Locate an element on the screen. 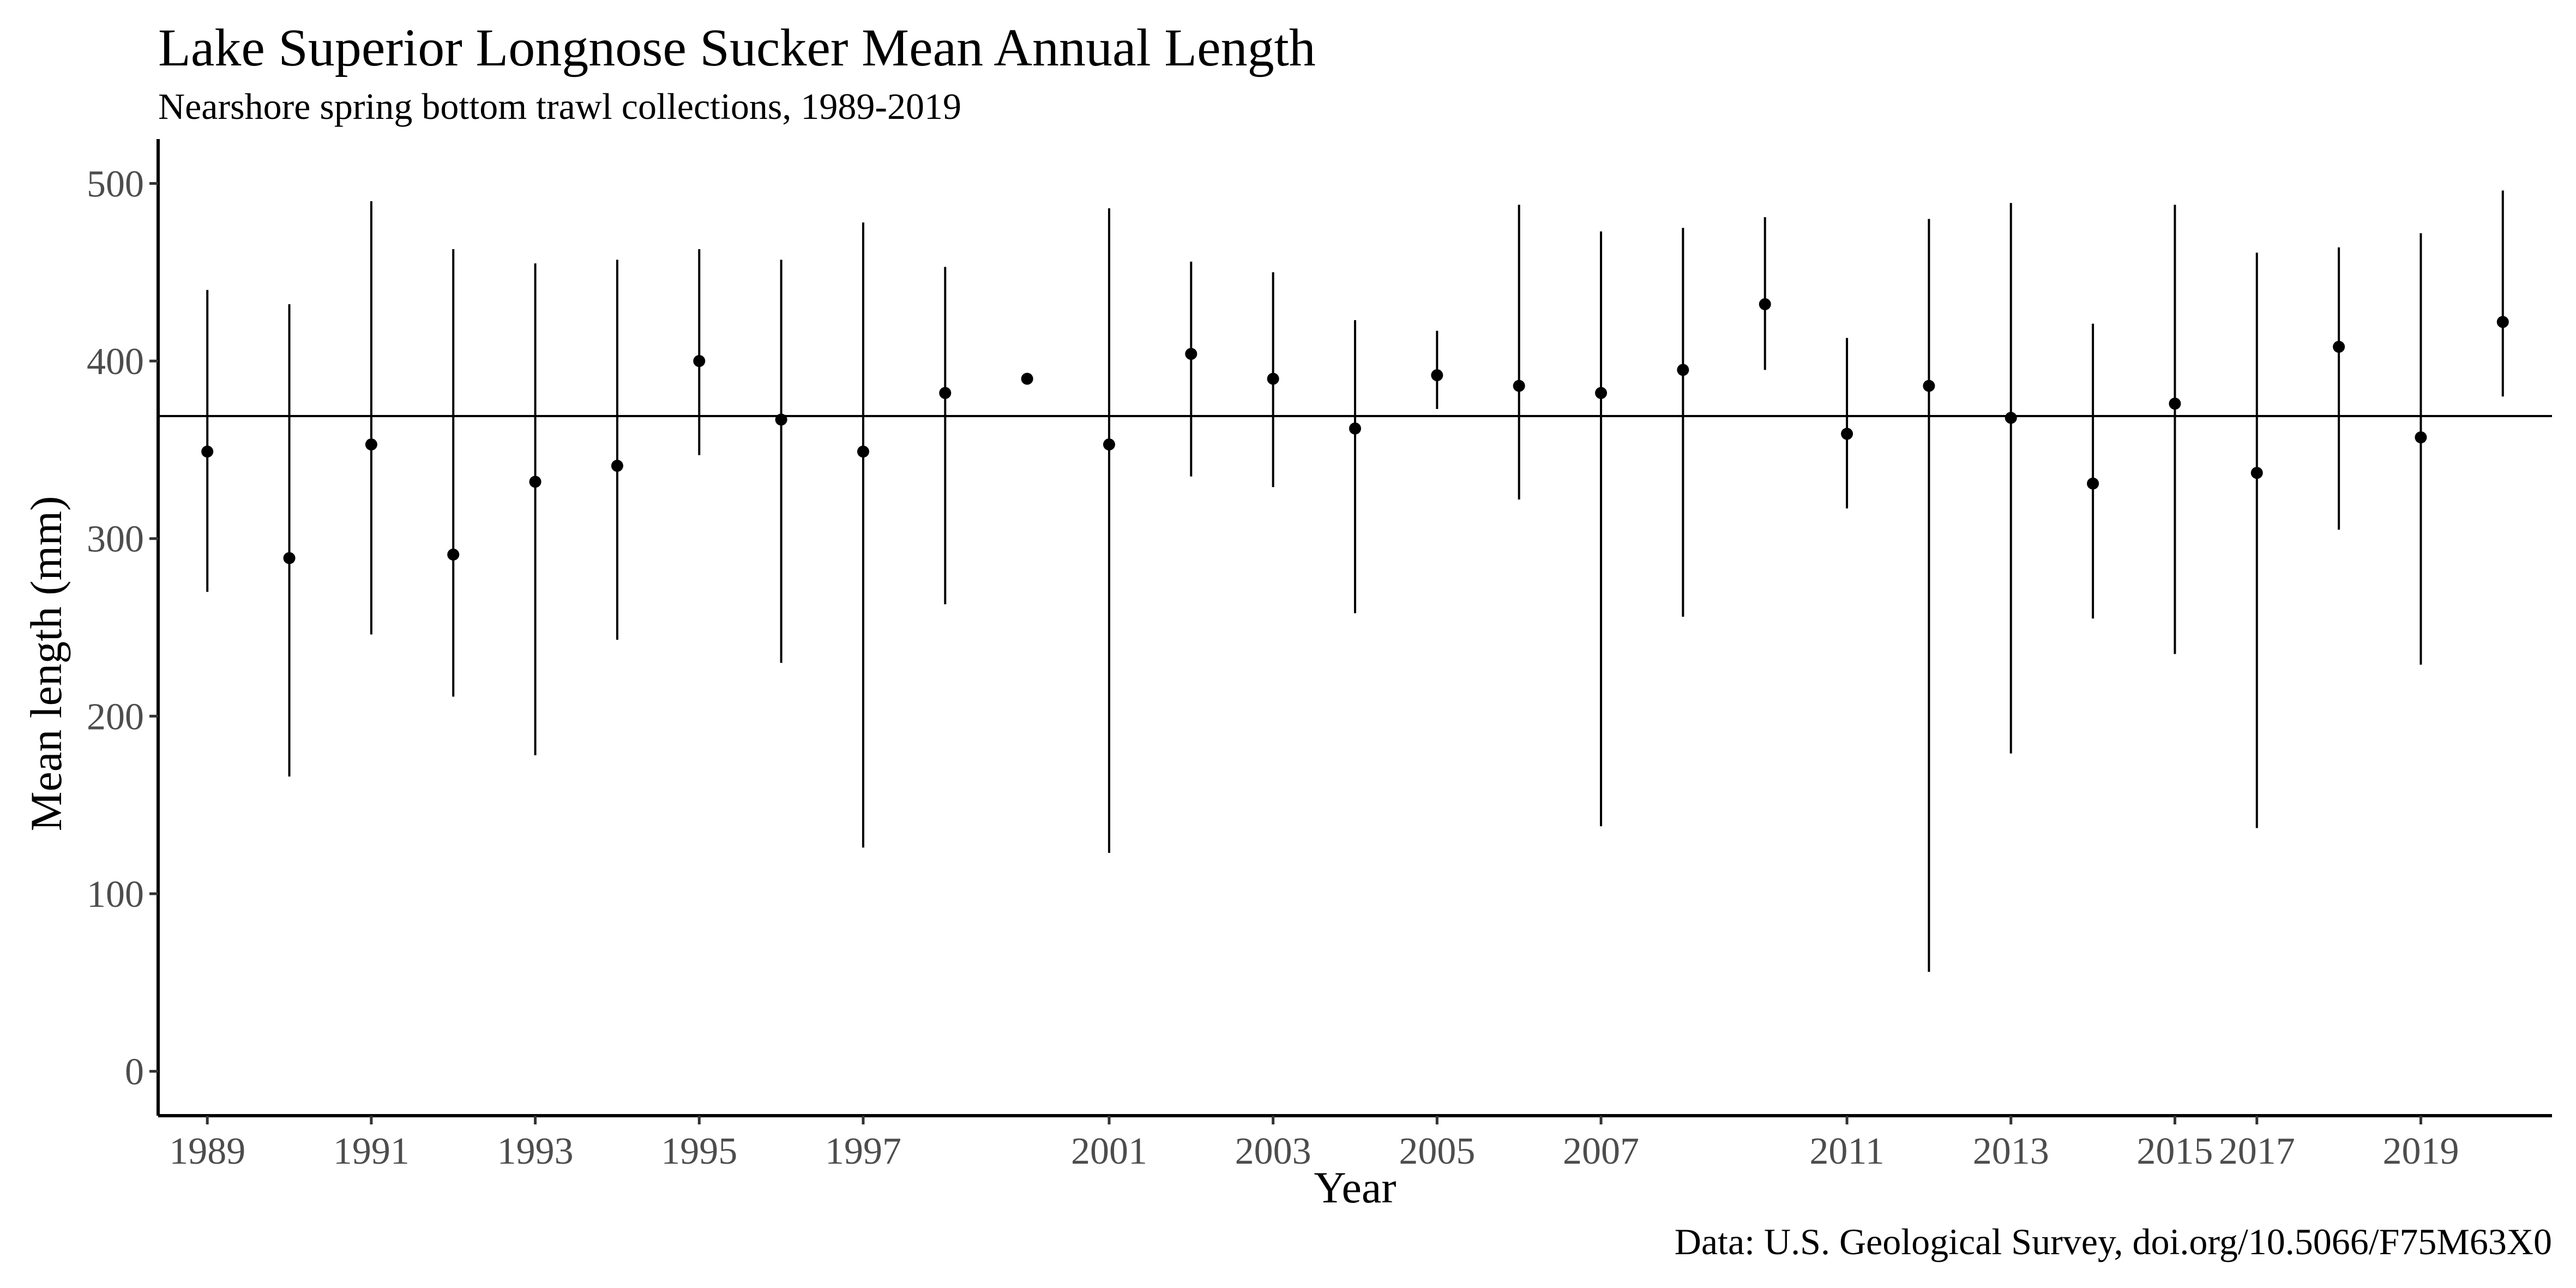 The width and height of the screenshot is (2576, 1288). x-tick-label: 2001 is located at coordinates (1109, 1151).